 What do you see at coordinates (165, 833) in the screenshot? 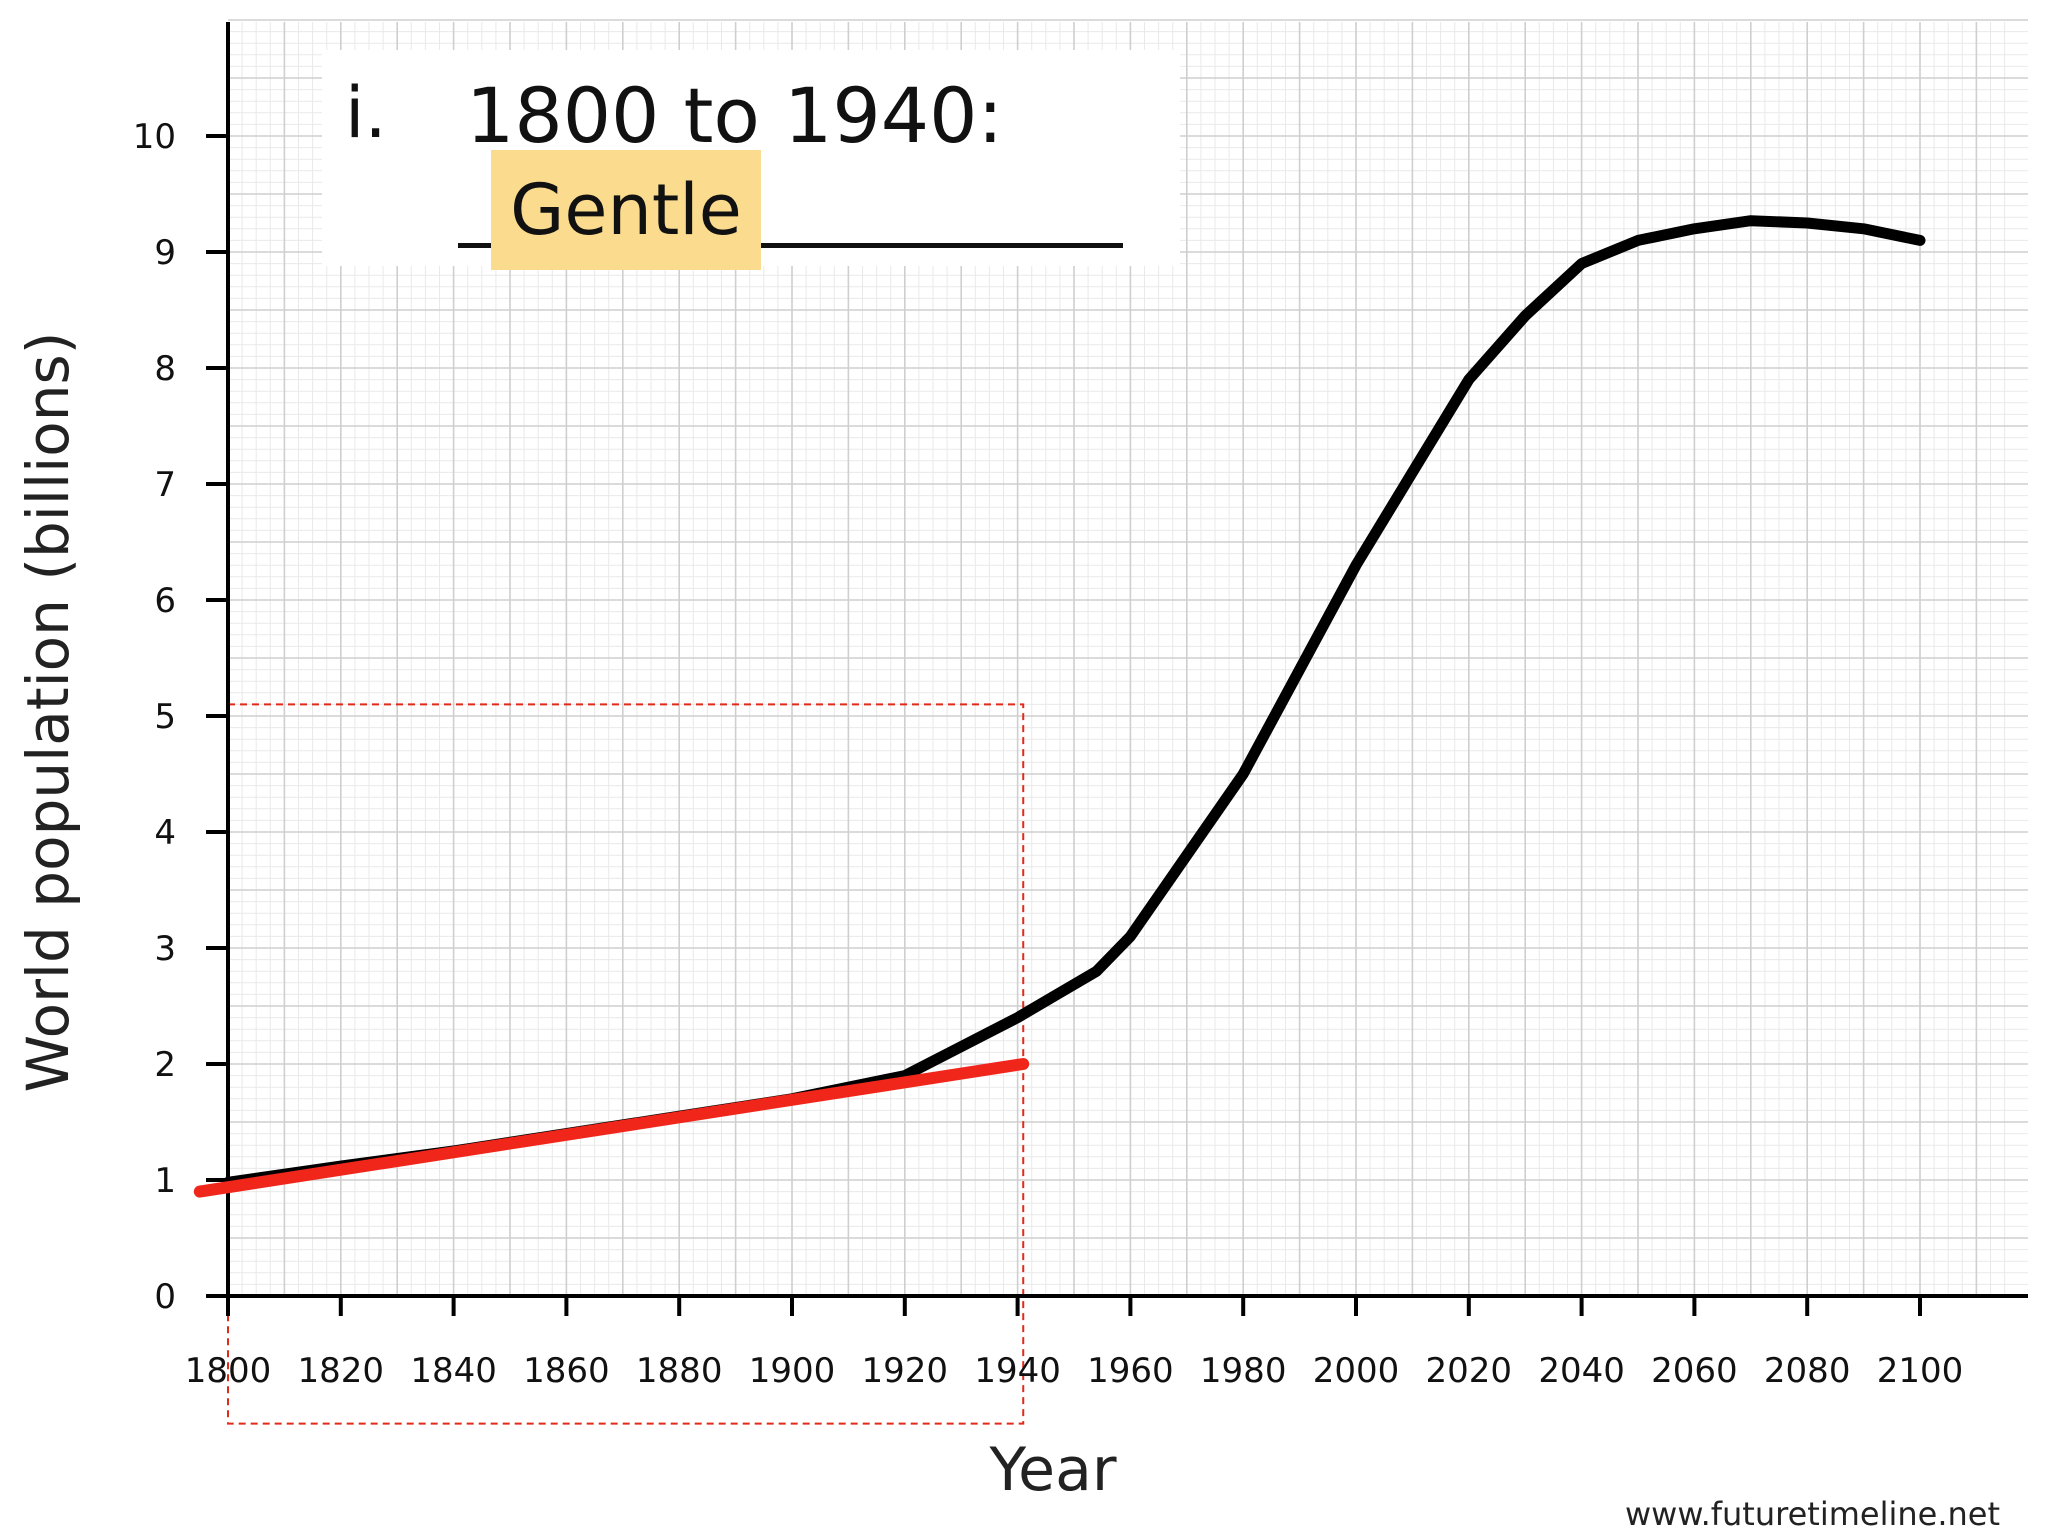
I see `y-tick-label: 4` at bounding box center [165, 833].